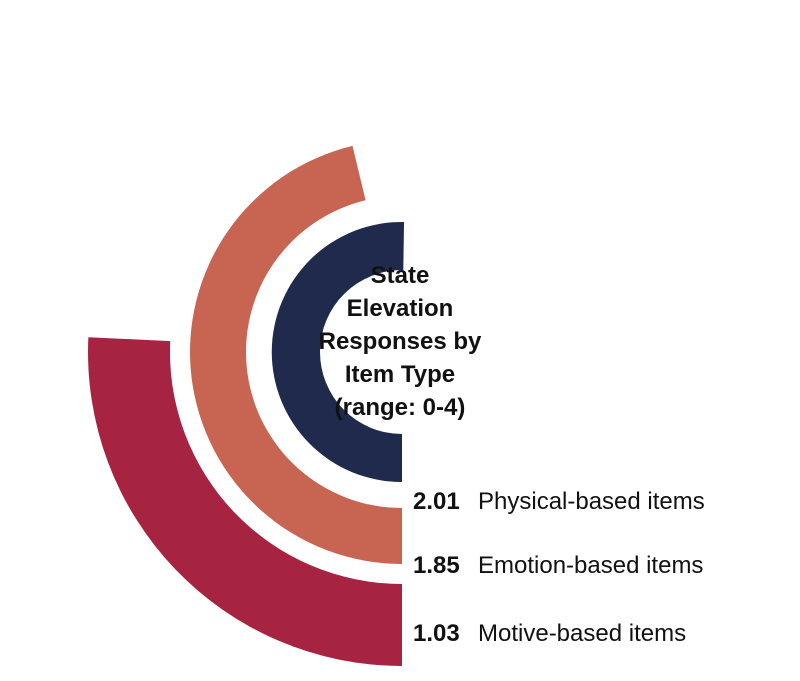 The width and height of the screenshot is (800, 681). I want to click on title-line-3: Responses by, so click(400, 341).